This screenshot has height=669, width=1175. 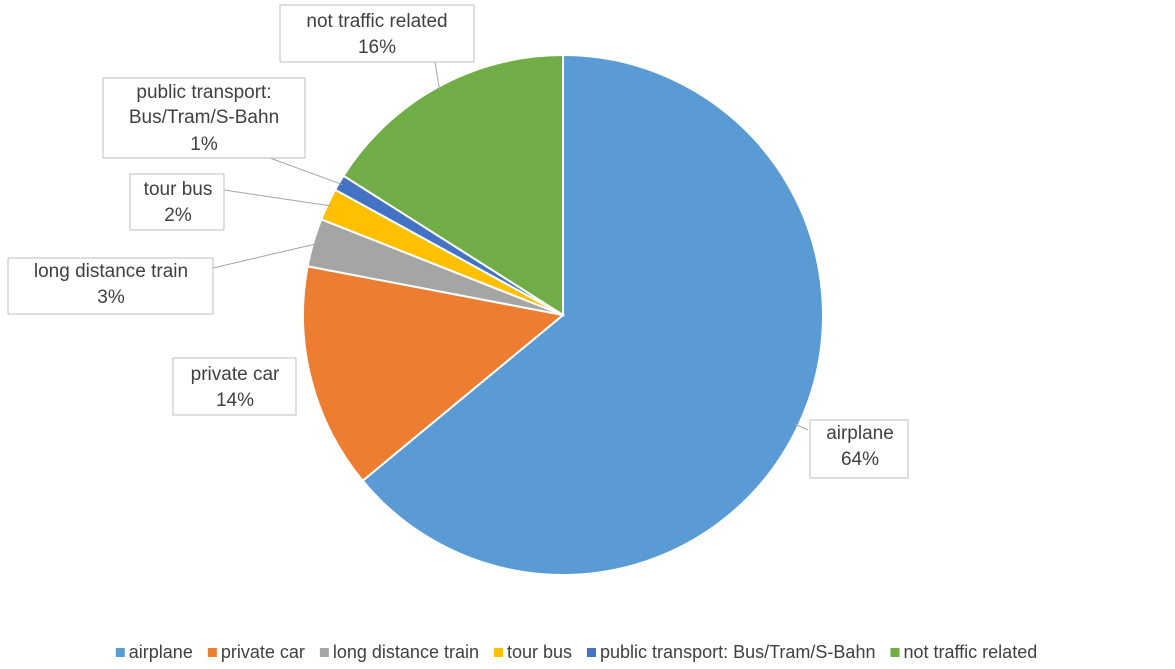 What do you see at coordinates (376, 21) in the screenshot?
I see `label-name: not traffic related` at bounding box center [376, 21].